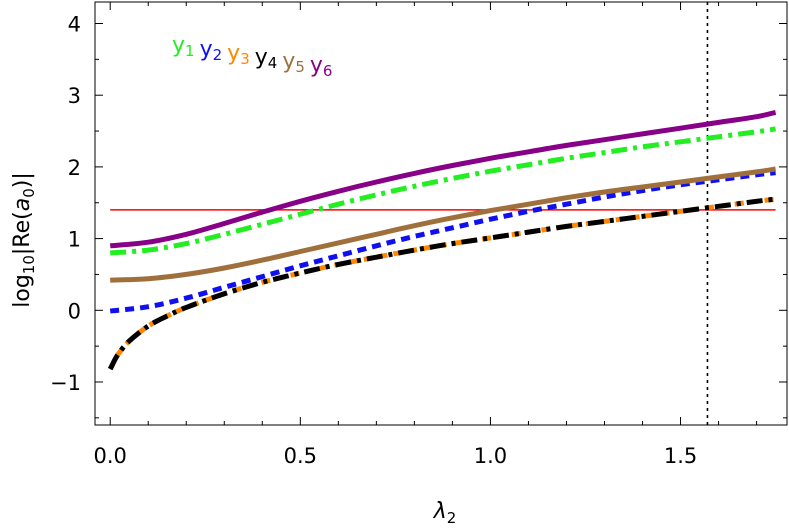  Describe the element at coordinates (452, 518) in the screenshot. I see `x-axis-label-sub: 2` at that location.